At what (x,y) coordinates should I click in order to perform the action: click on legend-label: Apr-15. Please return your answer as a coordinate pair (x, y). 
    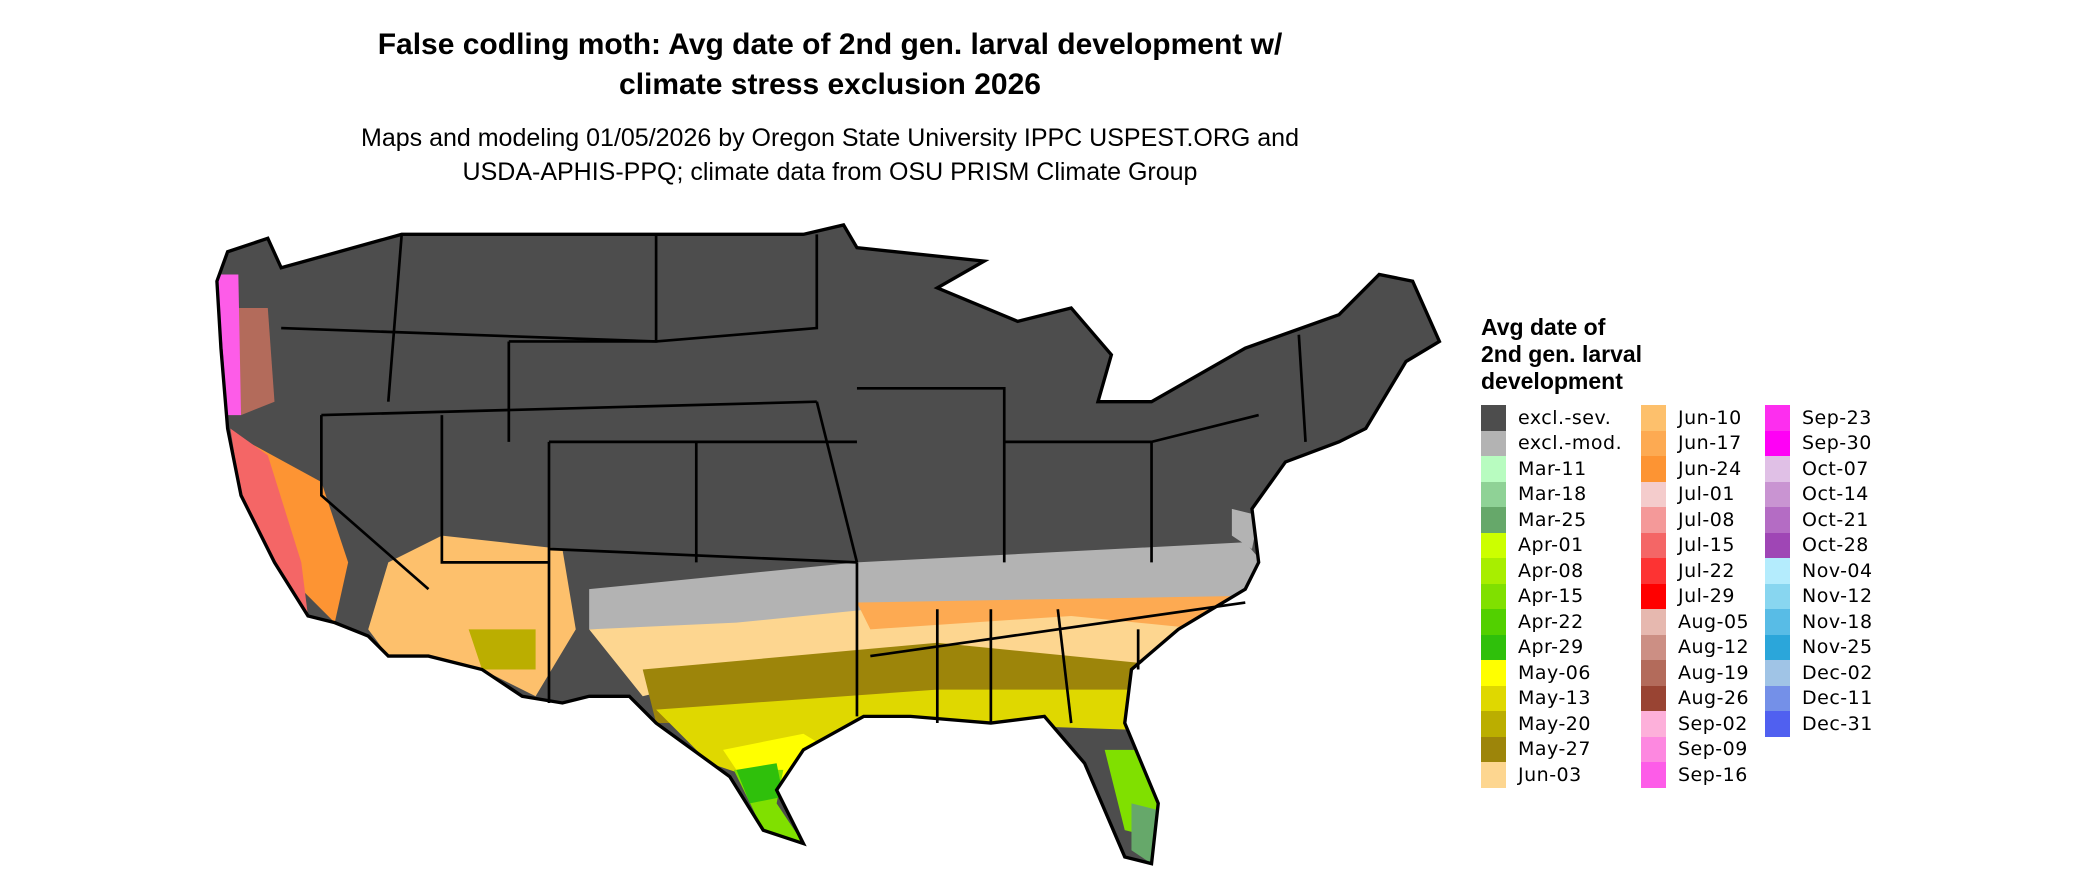
    Looking at the image, I should click on (1551, 596).